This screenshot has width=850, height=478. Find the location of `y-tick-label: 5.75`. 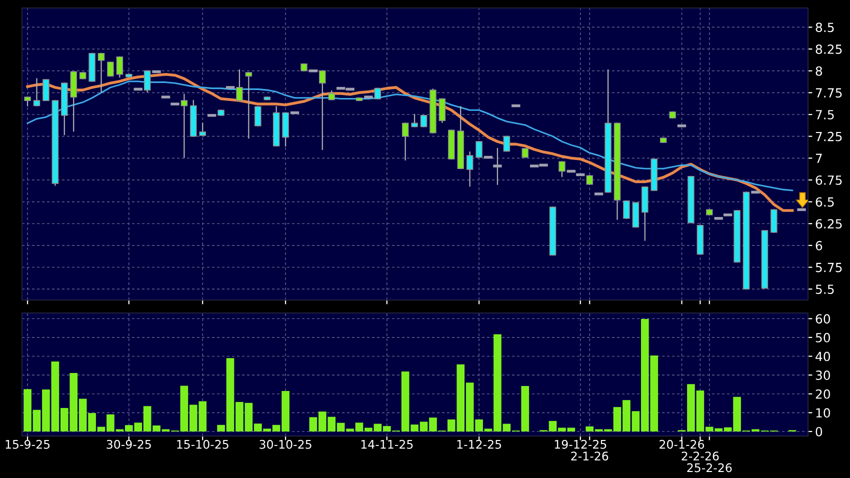

y-tick-label: 5.75 is located at coordinates (829, 267).